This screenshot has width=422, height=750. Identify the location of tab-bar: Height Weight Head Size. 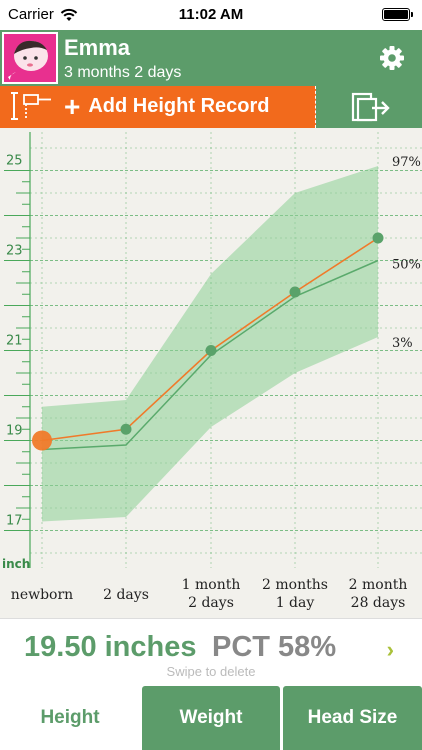
(211, 715).